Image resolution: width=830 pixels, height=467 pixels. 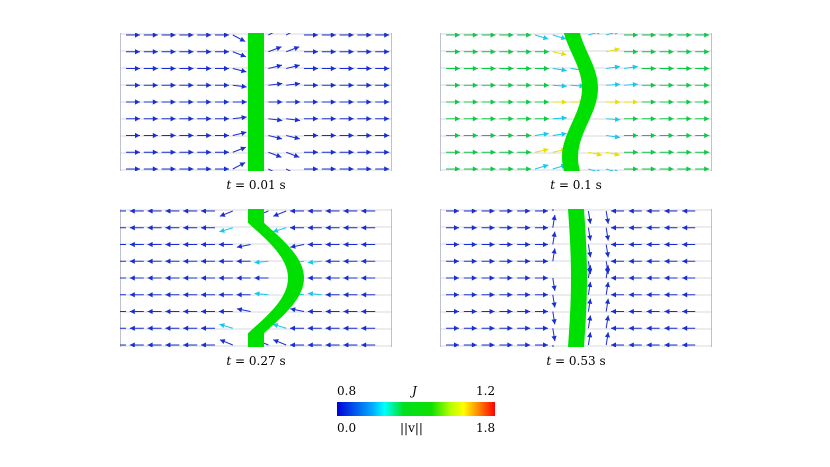 I want to click on caption-time-var: t, so click(x=549, y=361).